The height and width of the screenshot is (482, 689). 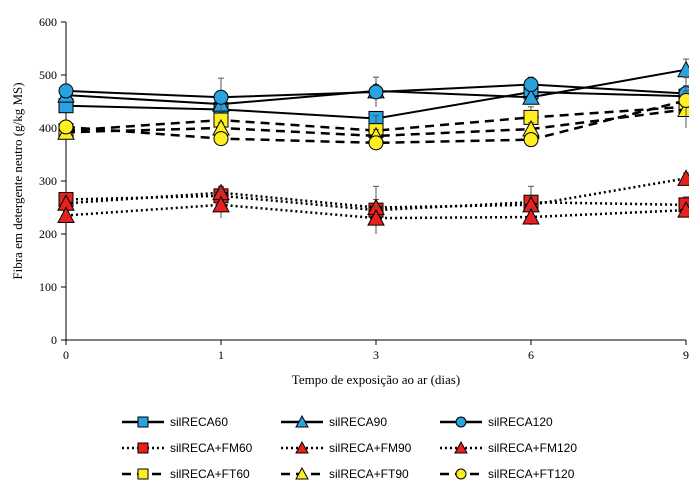 I want to click on legend-item: silRECA+FM120, so click(x=508, y=447).